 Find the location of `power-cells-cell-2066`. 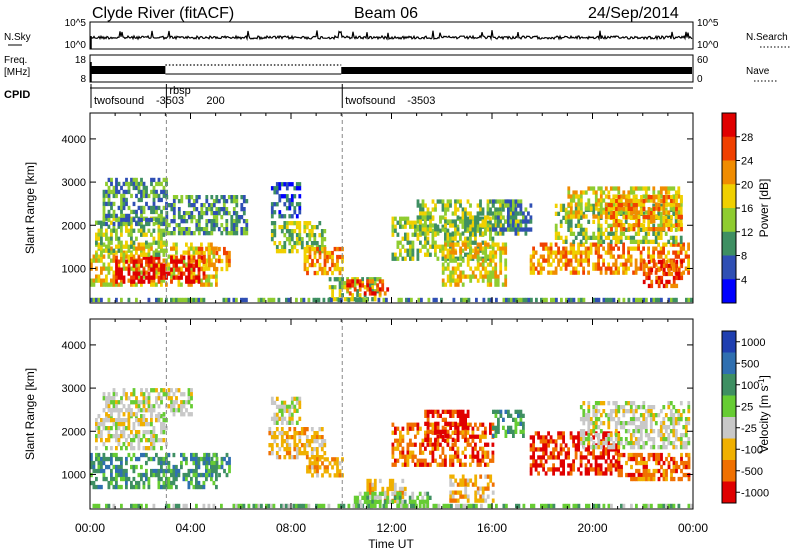

power-cells-cell-2066 is located at coordinates (551, 273).